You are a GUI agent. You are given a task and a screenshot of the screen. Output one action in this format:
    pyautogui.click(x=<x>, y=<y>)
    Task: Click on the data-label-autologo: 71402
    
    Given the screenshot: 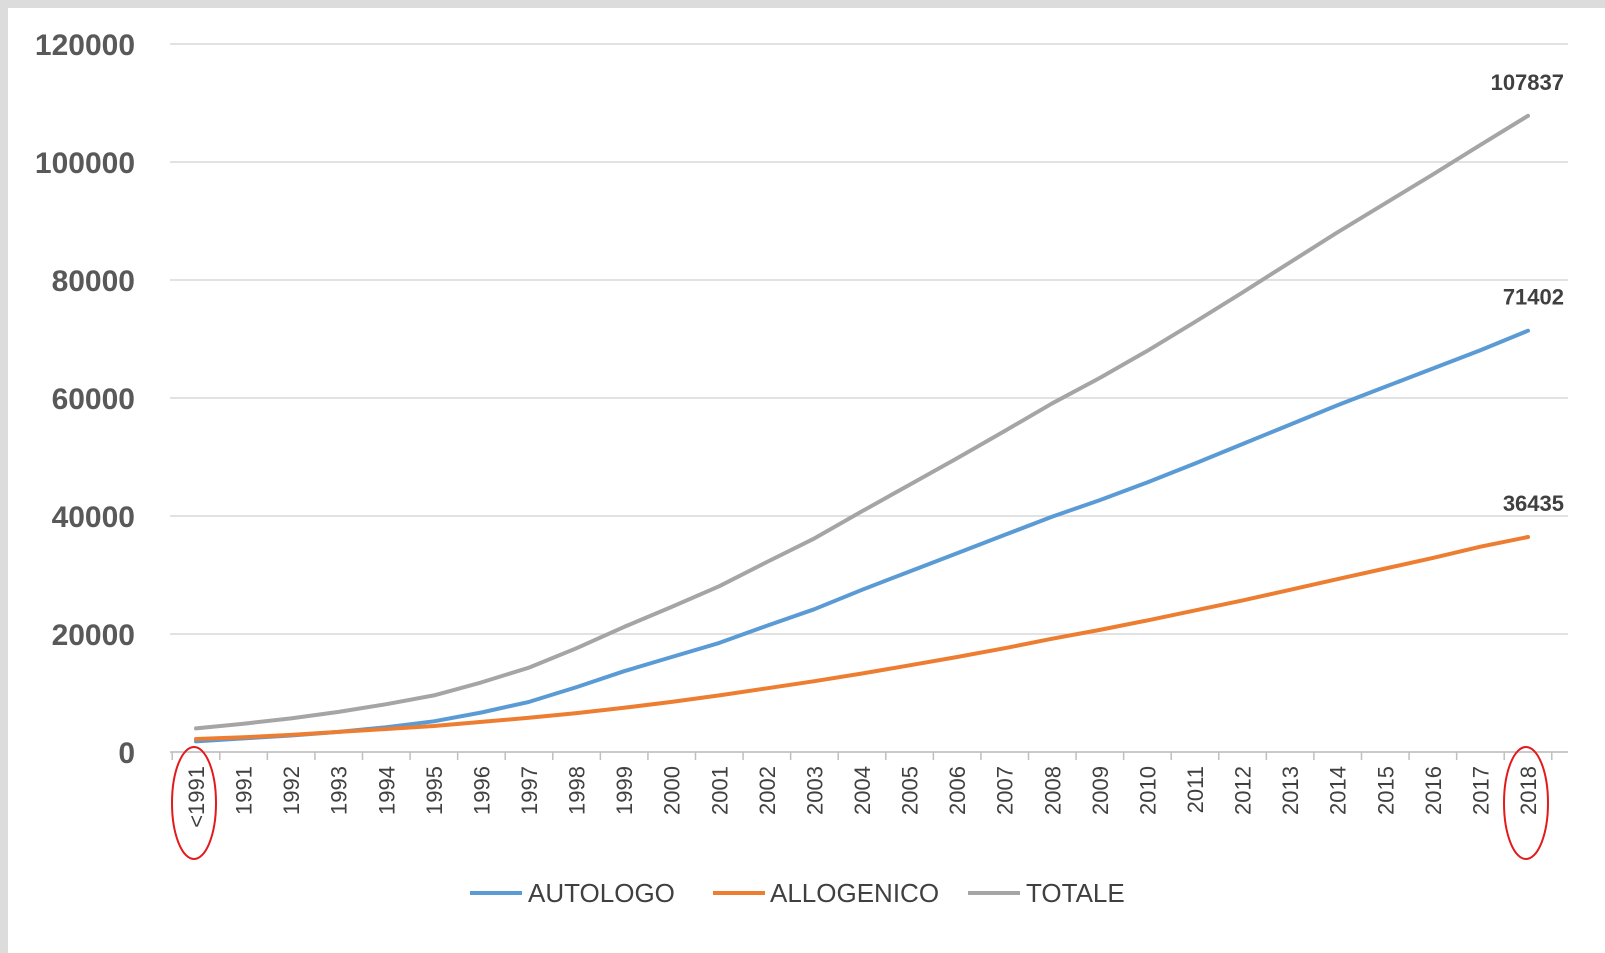 What is the action you would take?
    pyautogui.click(x=1533, y=297)
    